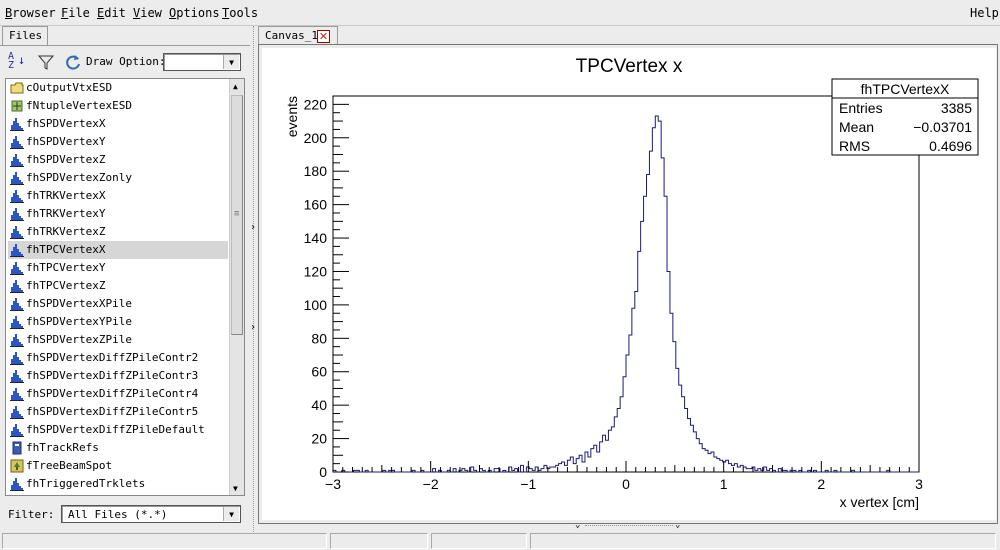  Describe the element at coordinates (79, 321) in the screenshot. I see `file-list-item-label: fhSPDVertexYPile` at that location.